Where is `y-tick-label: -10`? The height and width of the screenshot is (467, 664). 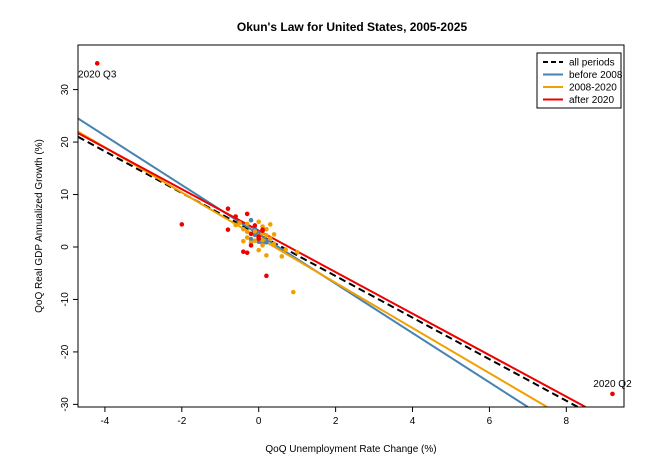
y-tick-label: -10 is located at coordinates (65, 299).